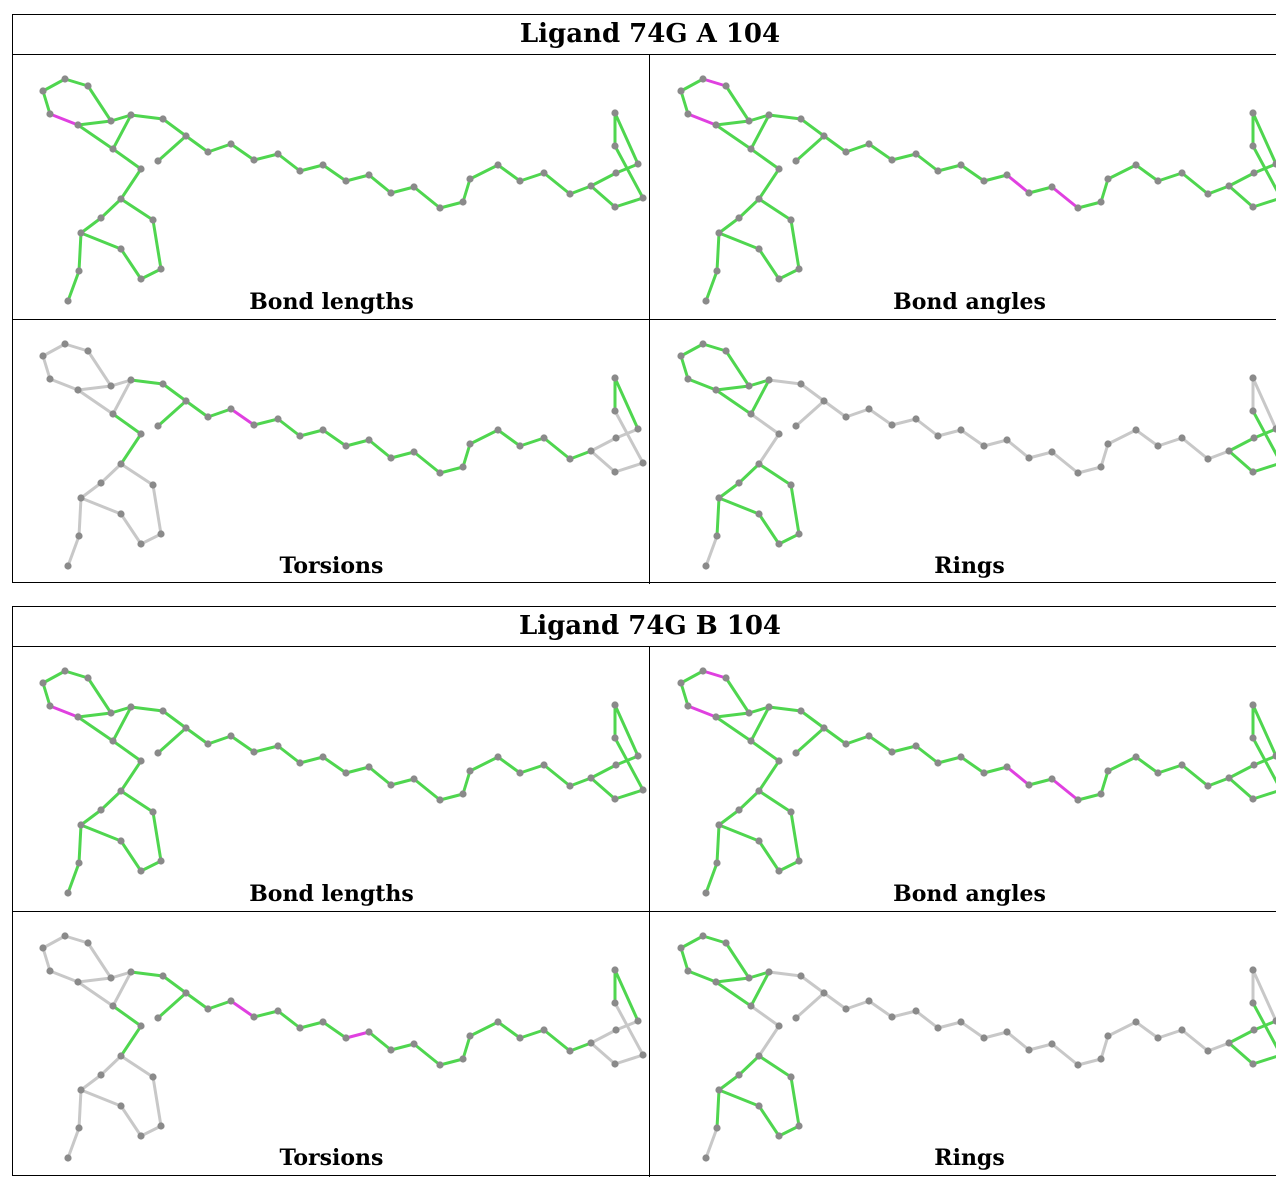 The image size is (1276, 1177). What do you see at coordinates (331, 1043) in the screenshot?
I see `panel-torsions: Torsions` at bounding box center [331, 1043].